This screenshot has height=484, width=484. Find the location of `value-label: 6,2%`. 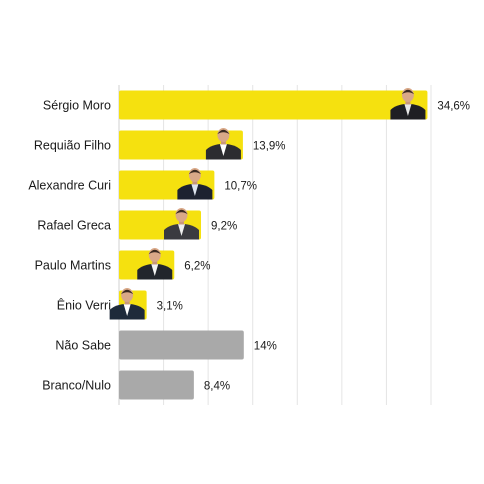

value-label: 6,2% is located at coordinates (197, 267).